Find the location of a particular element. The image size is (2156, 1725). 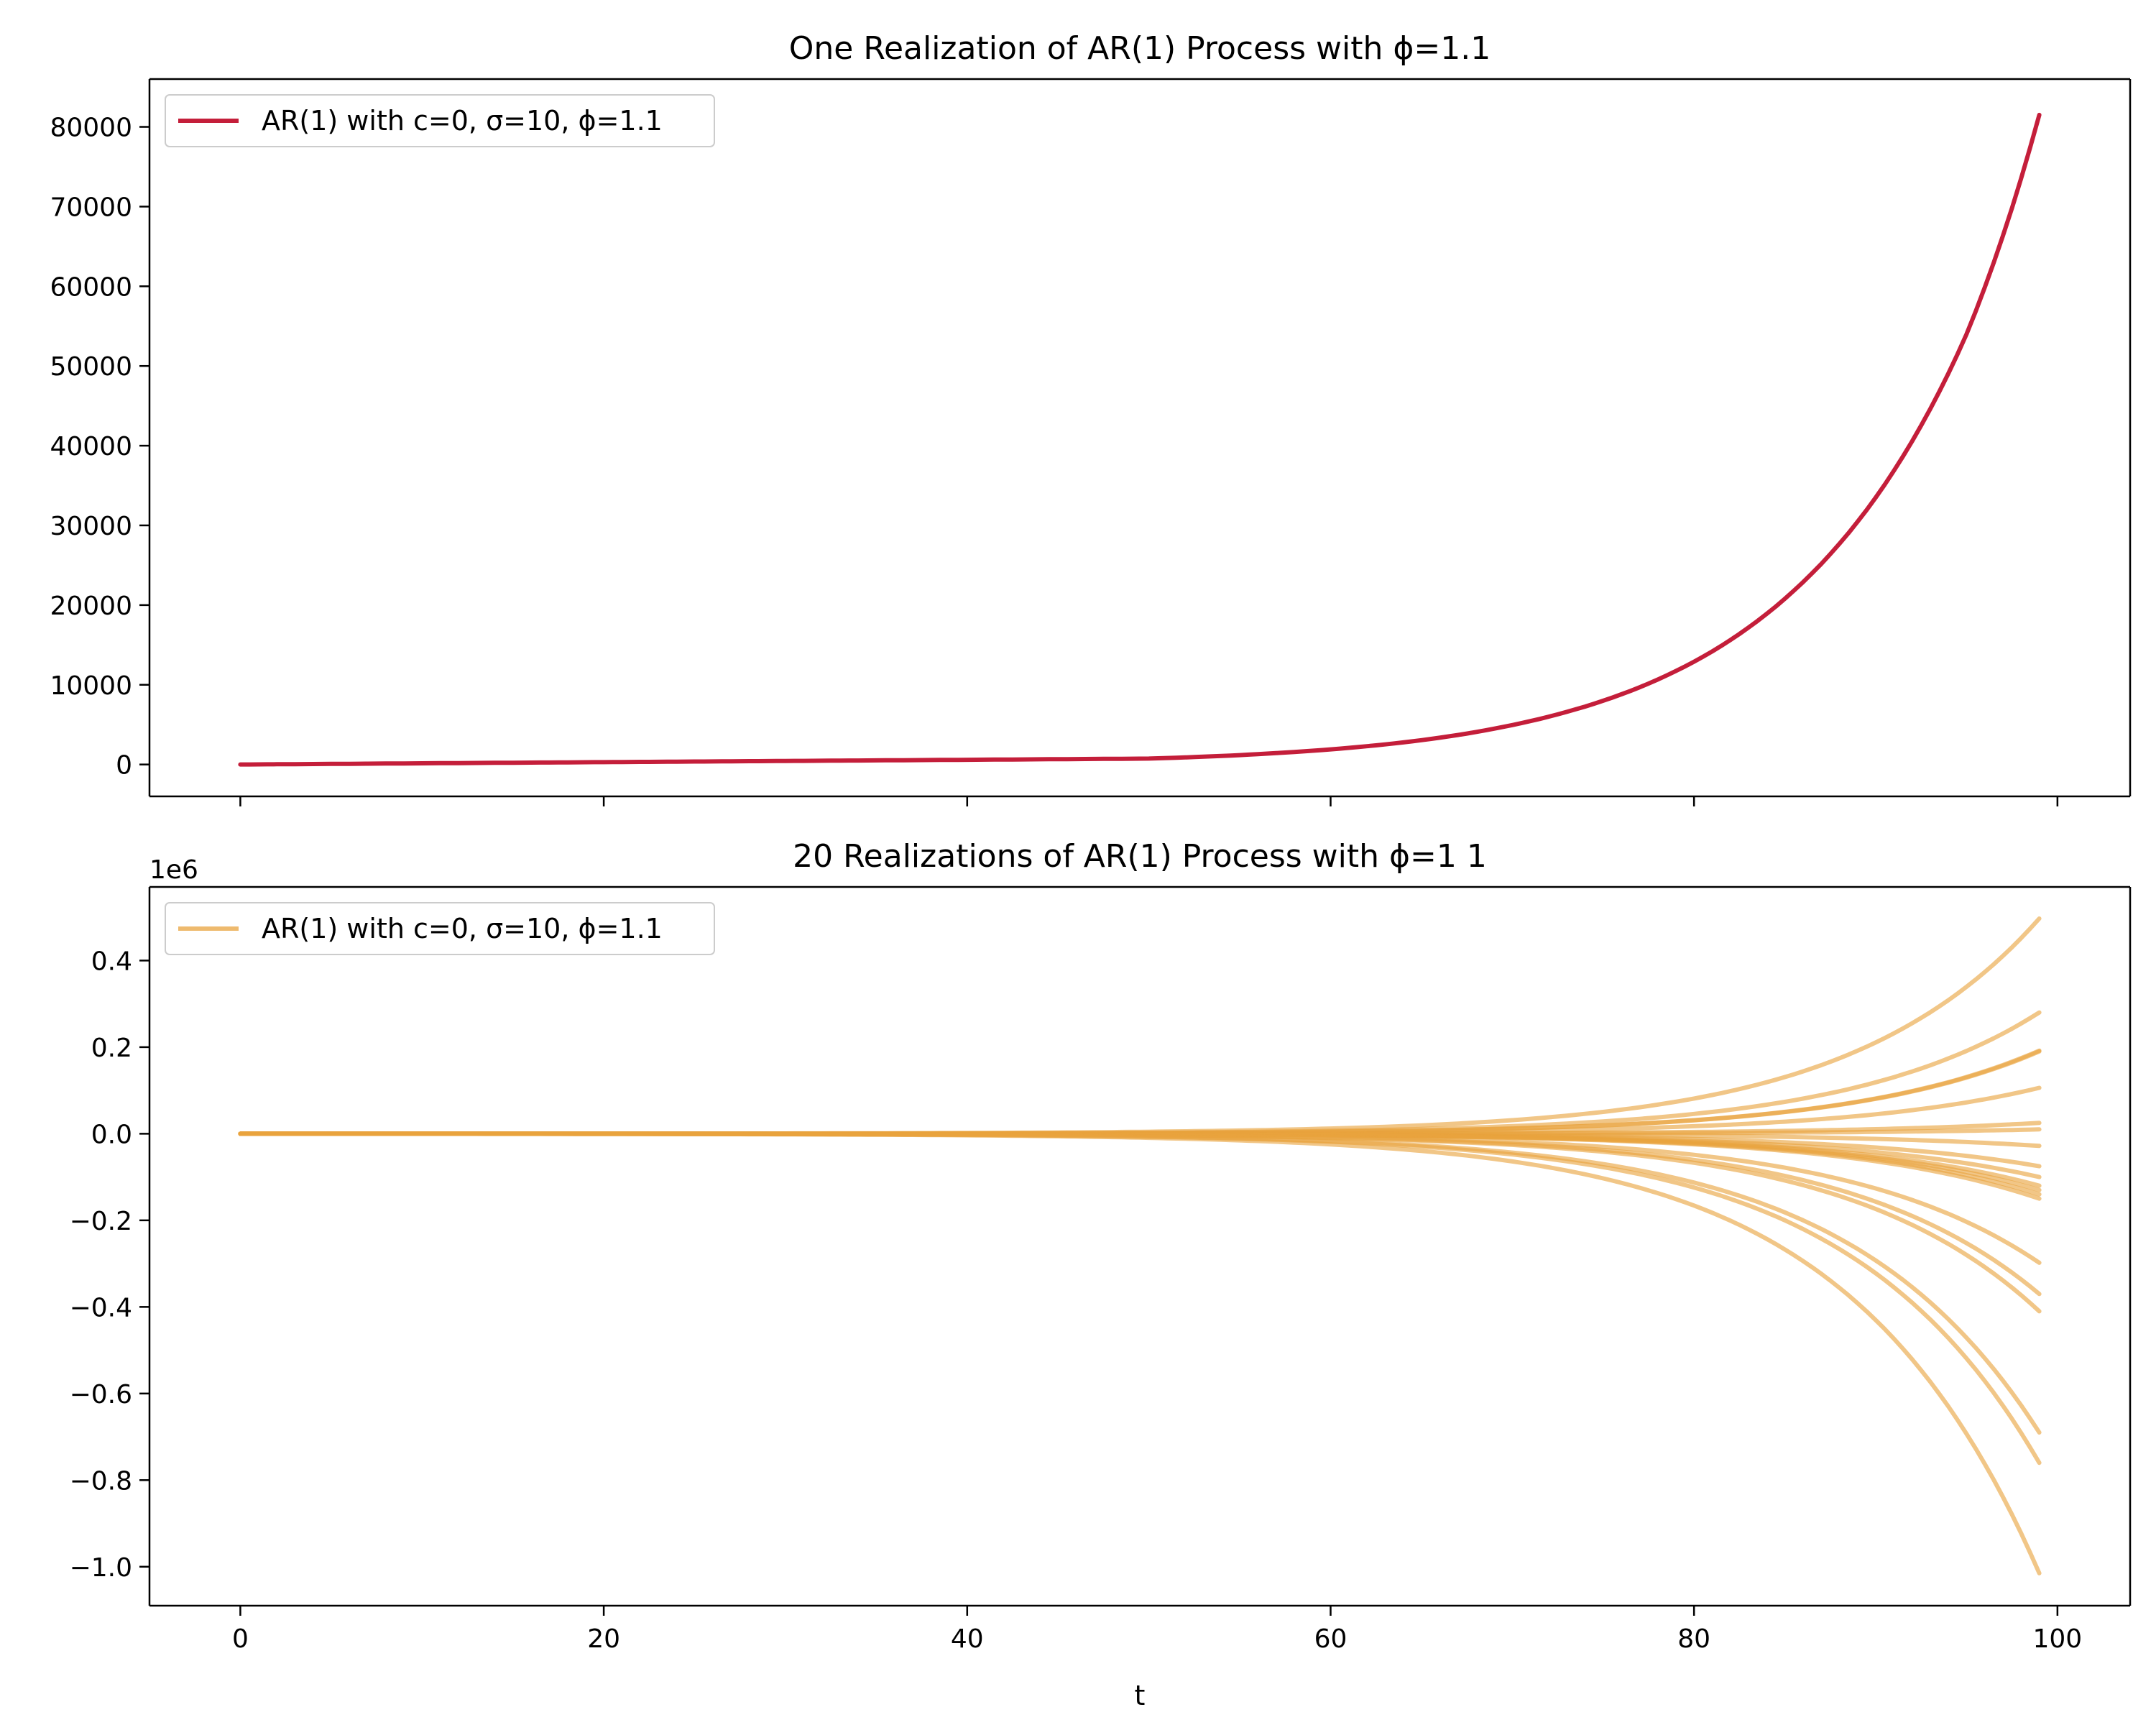

bottom-x-tick-label: 0 is located at coordinates (240, 1639).